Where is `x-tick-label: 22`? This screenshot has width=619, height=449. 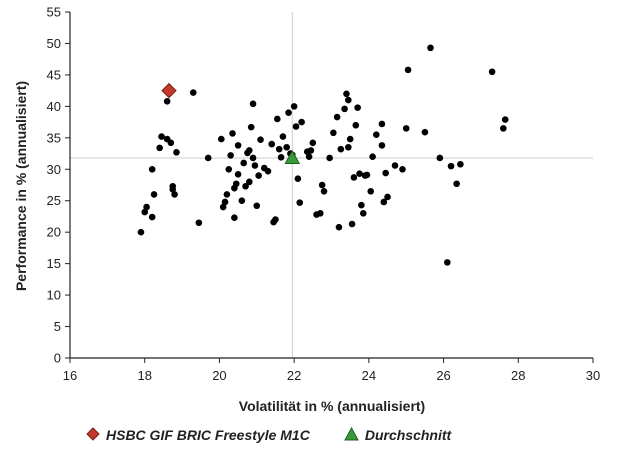 x-tick-label: 22 is located at coordinates (294, 375).